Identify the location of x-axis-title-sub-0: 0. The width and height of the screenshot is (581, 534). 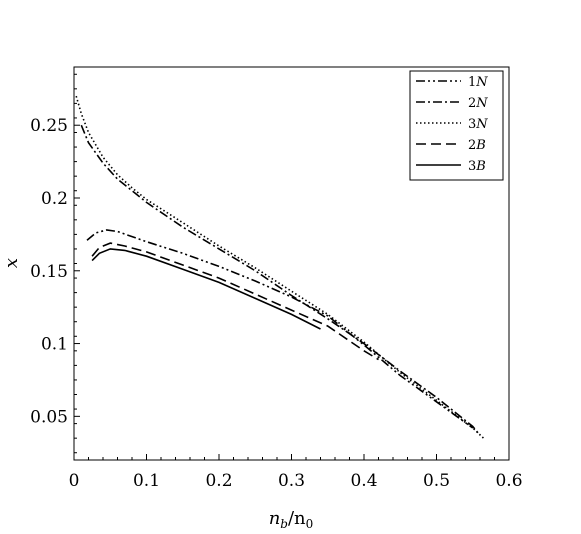
(310, 524).